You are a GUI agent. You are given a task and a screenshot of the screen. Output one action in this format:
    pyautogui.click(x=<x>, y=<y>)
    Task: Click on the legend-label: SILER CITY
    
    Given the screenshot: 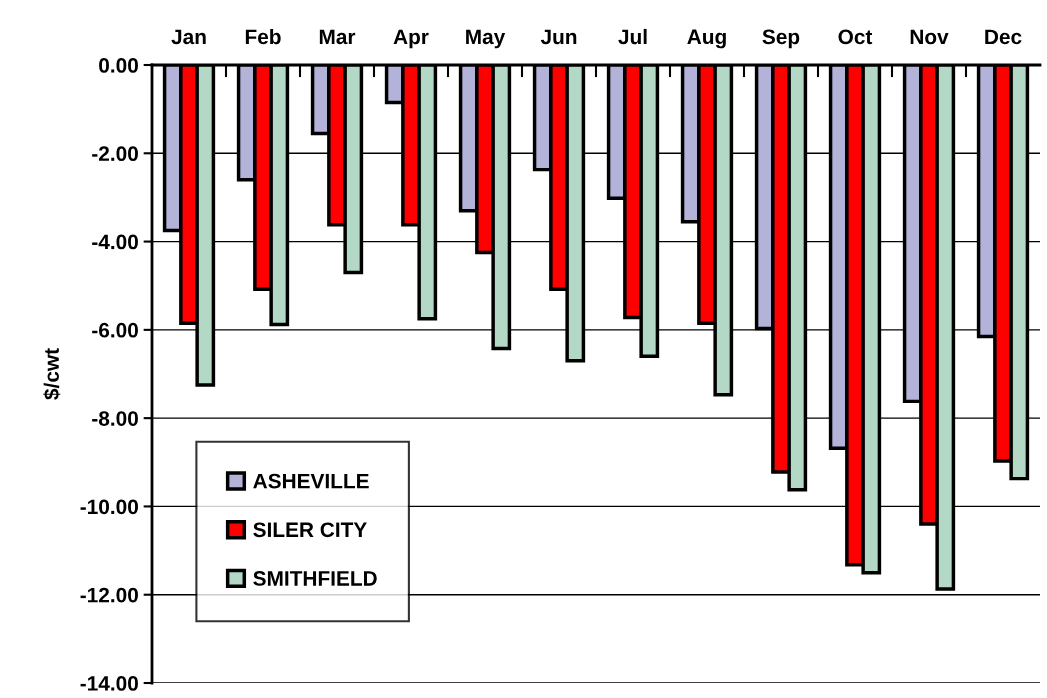 What is the action you would take?
    pyautogui.click(x=310, y=530)
    